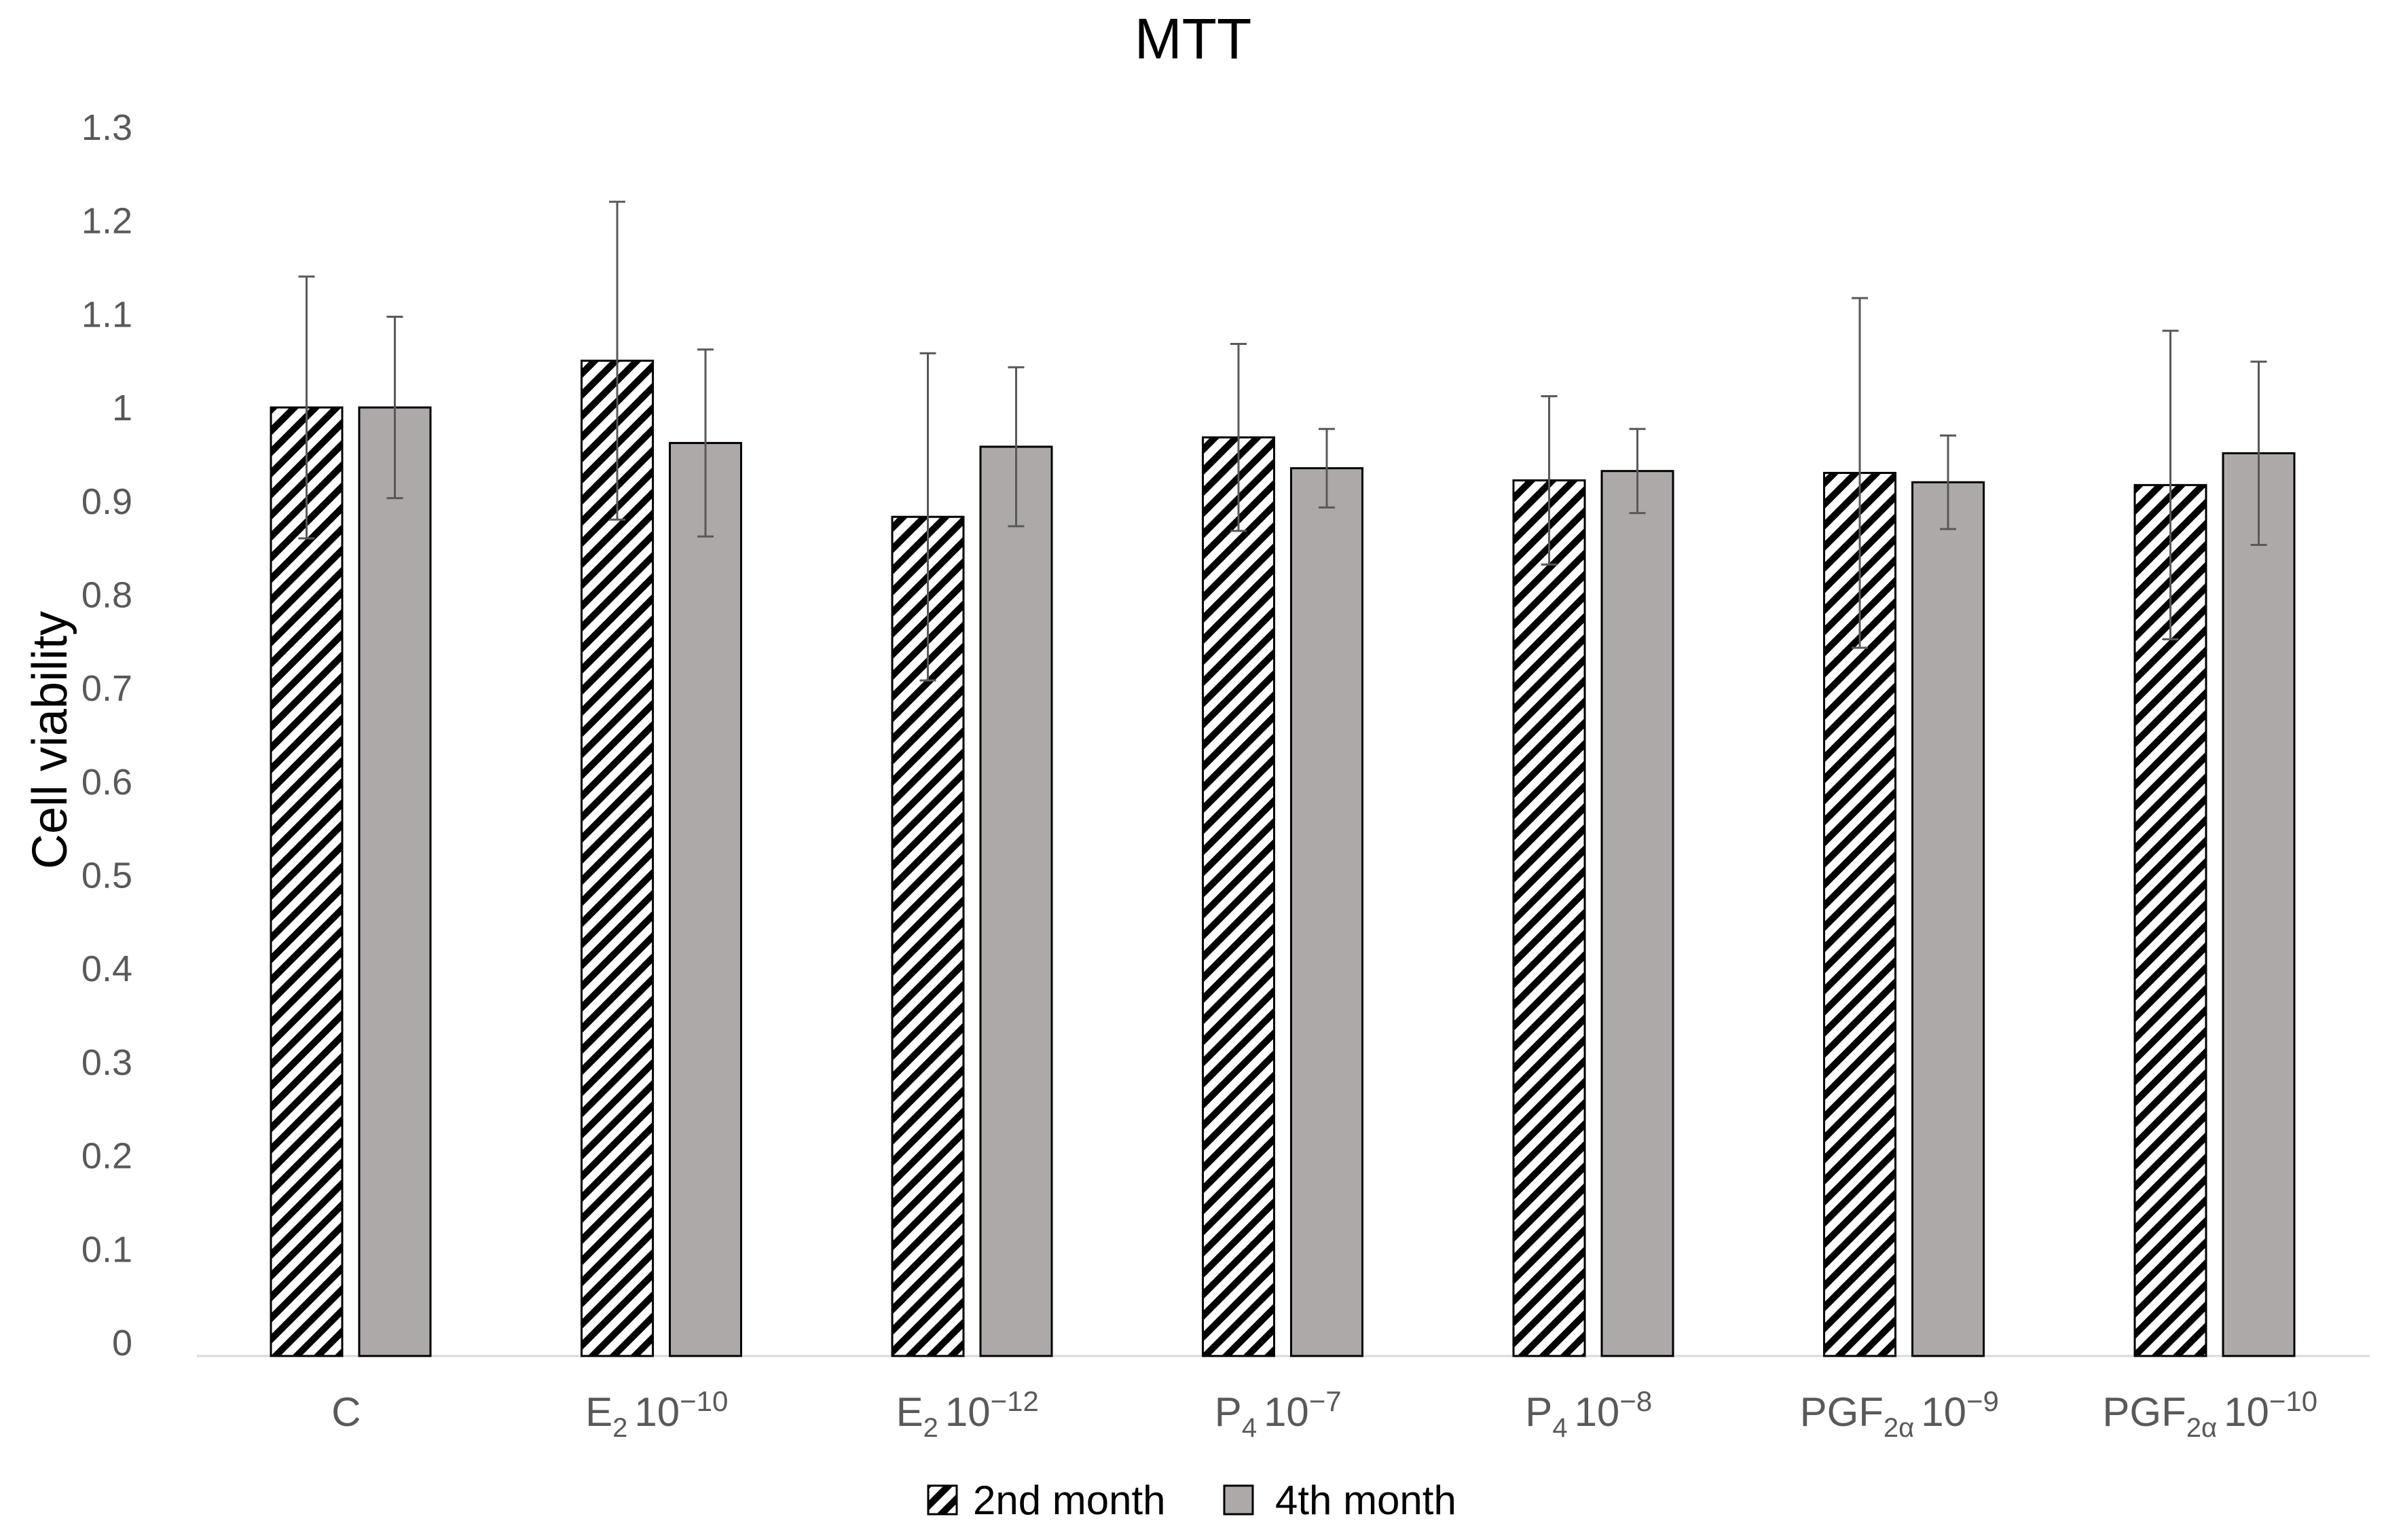  Describe the element at coordinates (1588, 1414) in the screenshot. I see `x-tick-label: P4 10−8` at that location.